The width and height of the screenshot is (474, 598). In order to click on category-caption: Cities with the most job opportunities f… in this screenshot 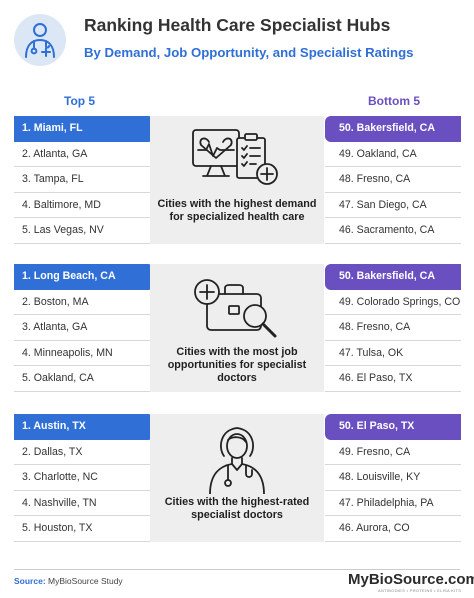, I will do `click(237, 365)`.